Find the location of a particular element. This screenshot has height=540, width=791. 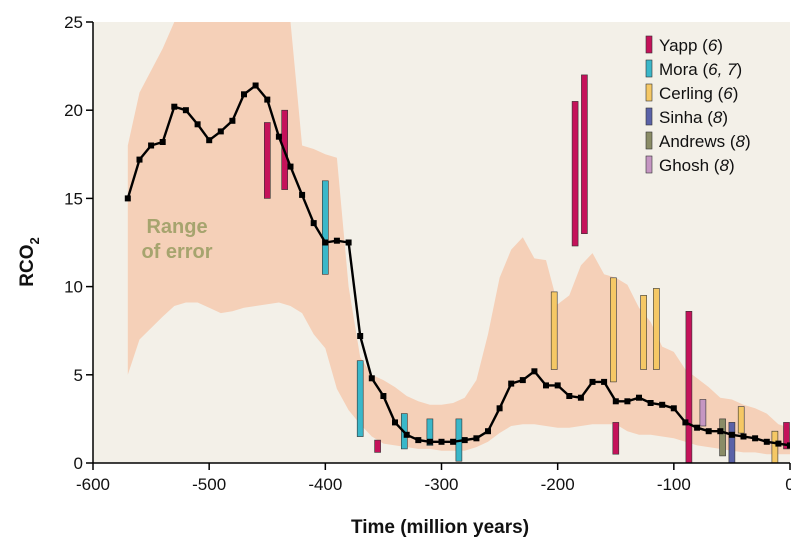

legend-name: Andrews ( is located at coordinates (697, 141).